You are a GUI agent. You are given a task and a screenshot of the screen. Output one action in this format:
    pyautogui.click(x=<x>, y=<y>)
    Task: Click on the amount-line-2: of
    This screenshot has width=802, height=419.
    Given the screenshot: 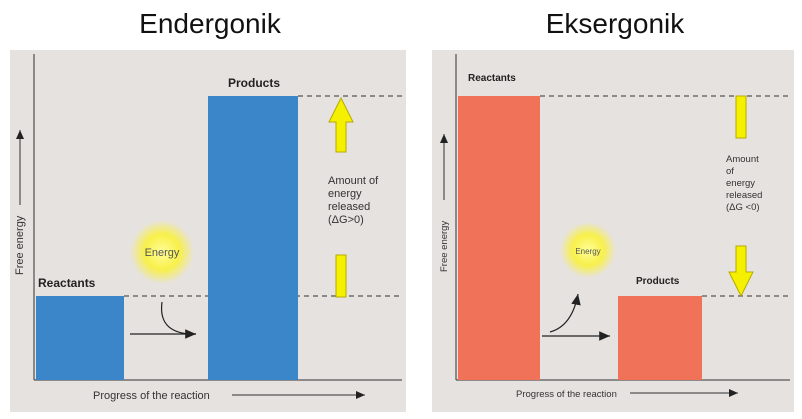 What is the action you would take?
    pyautogui.click(x=730, y=171)
    